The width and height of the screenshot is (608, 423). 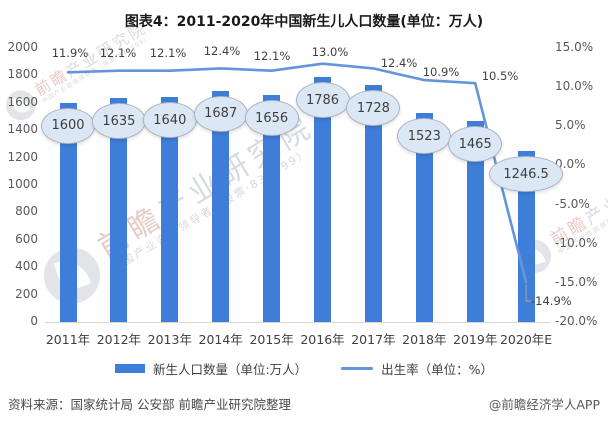 I want to click on x-axis-tick: 2011年, so click(x=68, y=339).